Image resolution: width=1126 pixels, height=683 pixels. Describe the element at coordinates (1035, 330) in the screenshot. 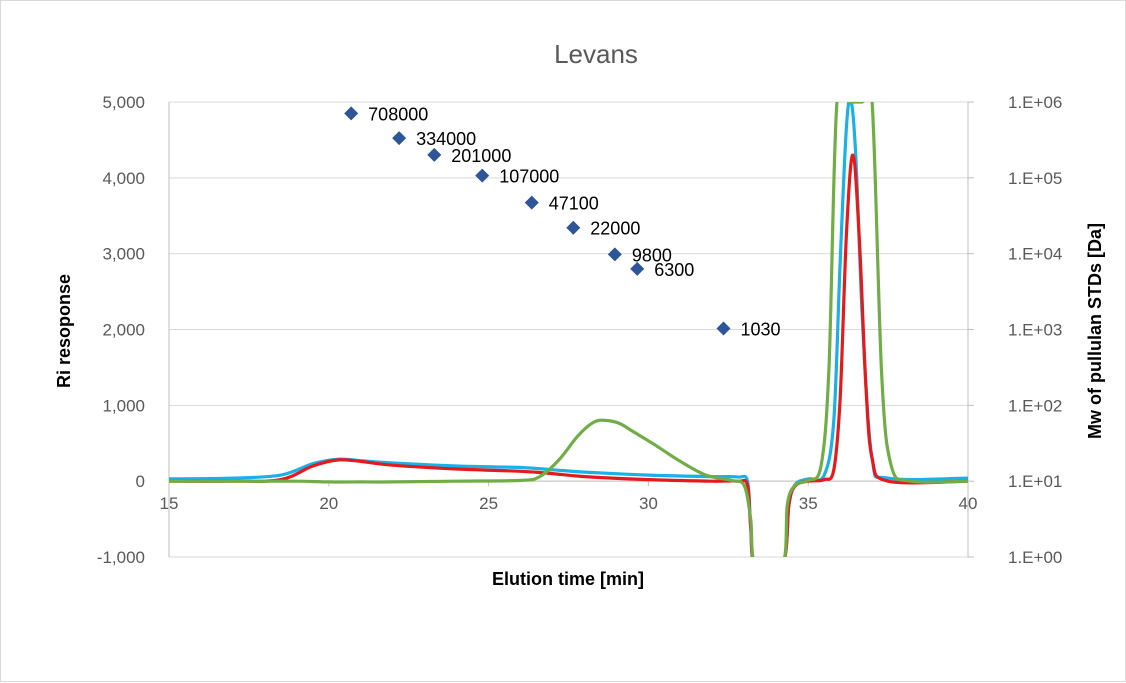

I see `y2-tick-label: 1.E+03` at that location.